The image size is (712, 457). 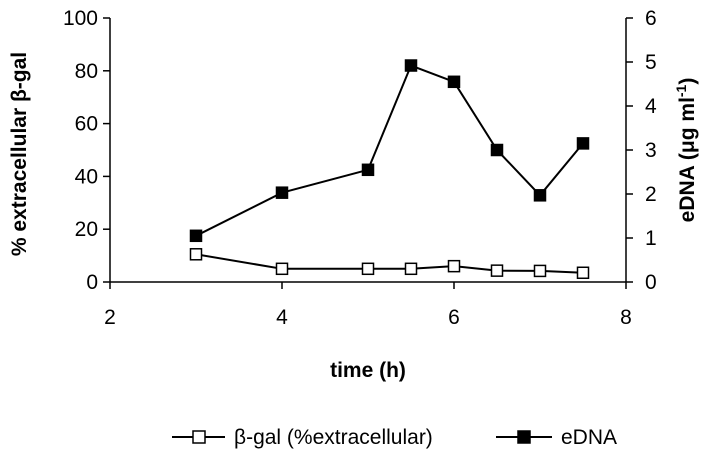 What do you see at coordinates (589, 437) in the screenshot?
I see `legend-label-edna: eDNA` at bounding box center [589, 437].